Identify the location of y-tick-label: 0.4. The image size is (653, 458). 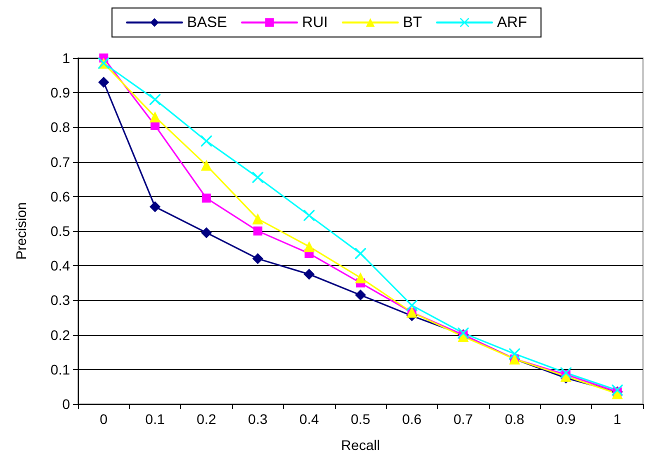
(60, 266).